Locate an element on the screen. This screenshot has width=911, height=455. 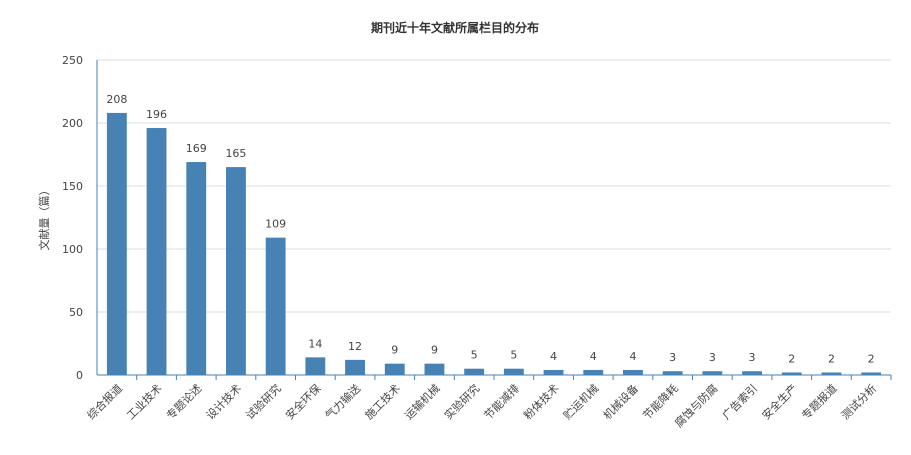
x-tick-label: 贮运机械 is located at coordinates (580, 401).